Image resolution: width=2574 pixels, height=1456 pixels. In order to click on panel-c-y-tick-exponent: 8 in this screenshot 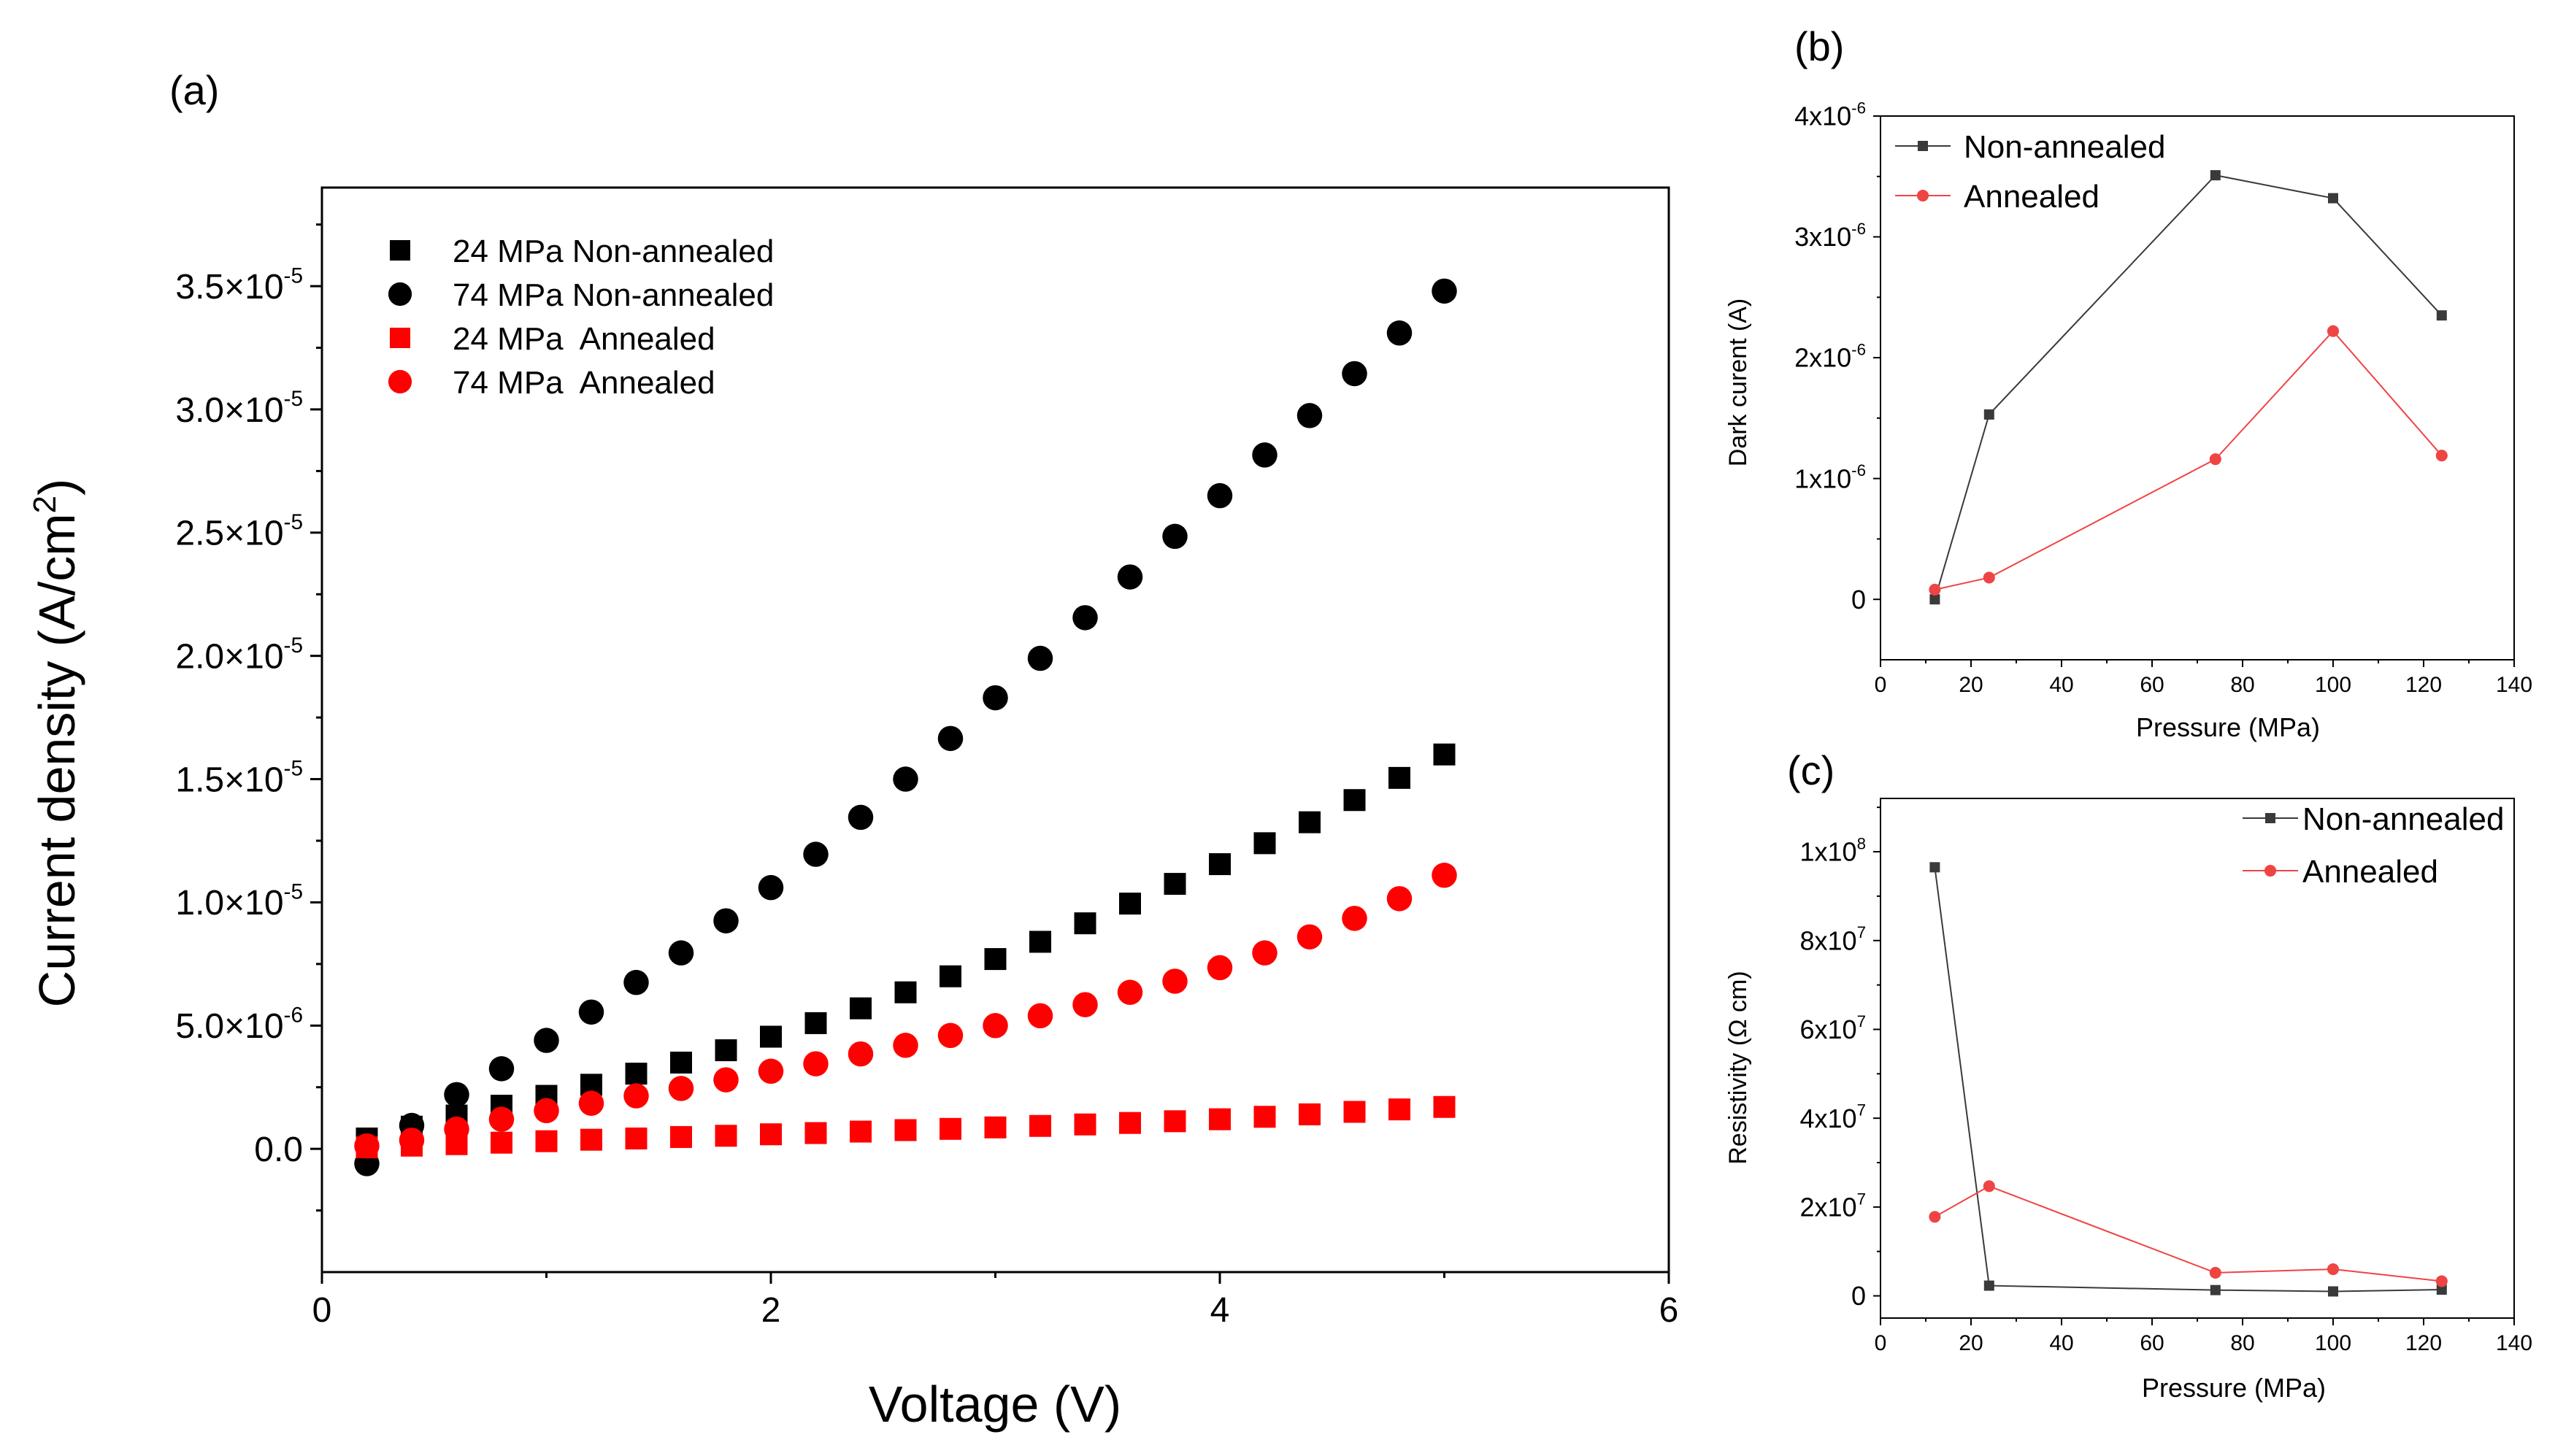, I will do `click(1862, 843)`.